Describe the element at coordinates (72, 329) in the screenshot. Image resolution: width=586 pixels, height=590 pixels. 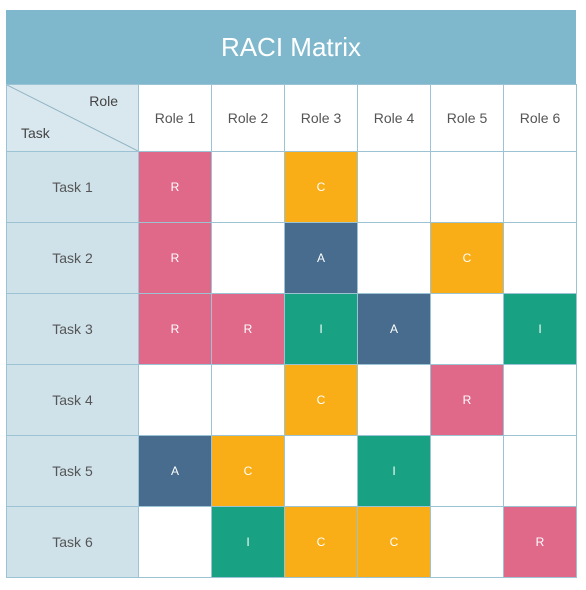
I see `task-label: Task 3` at that location.